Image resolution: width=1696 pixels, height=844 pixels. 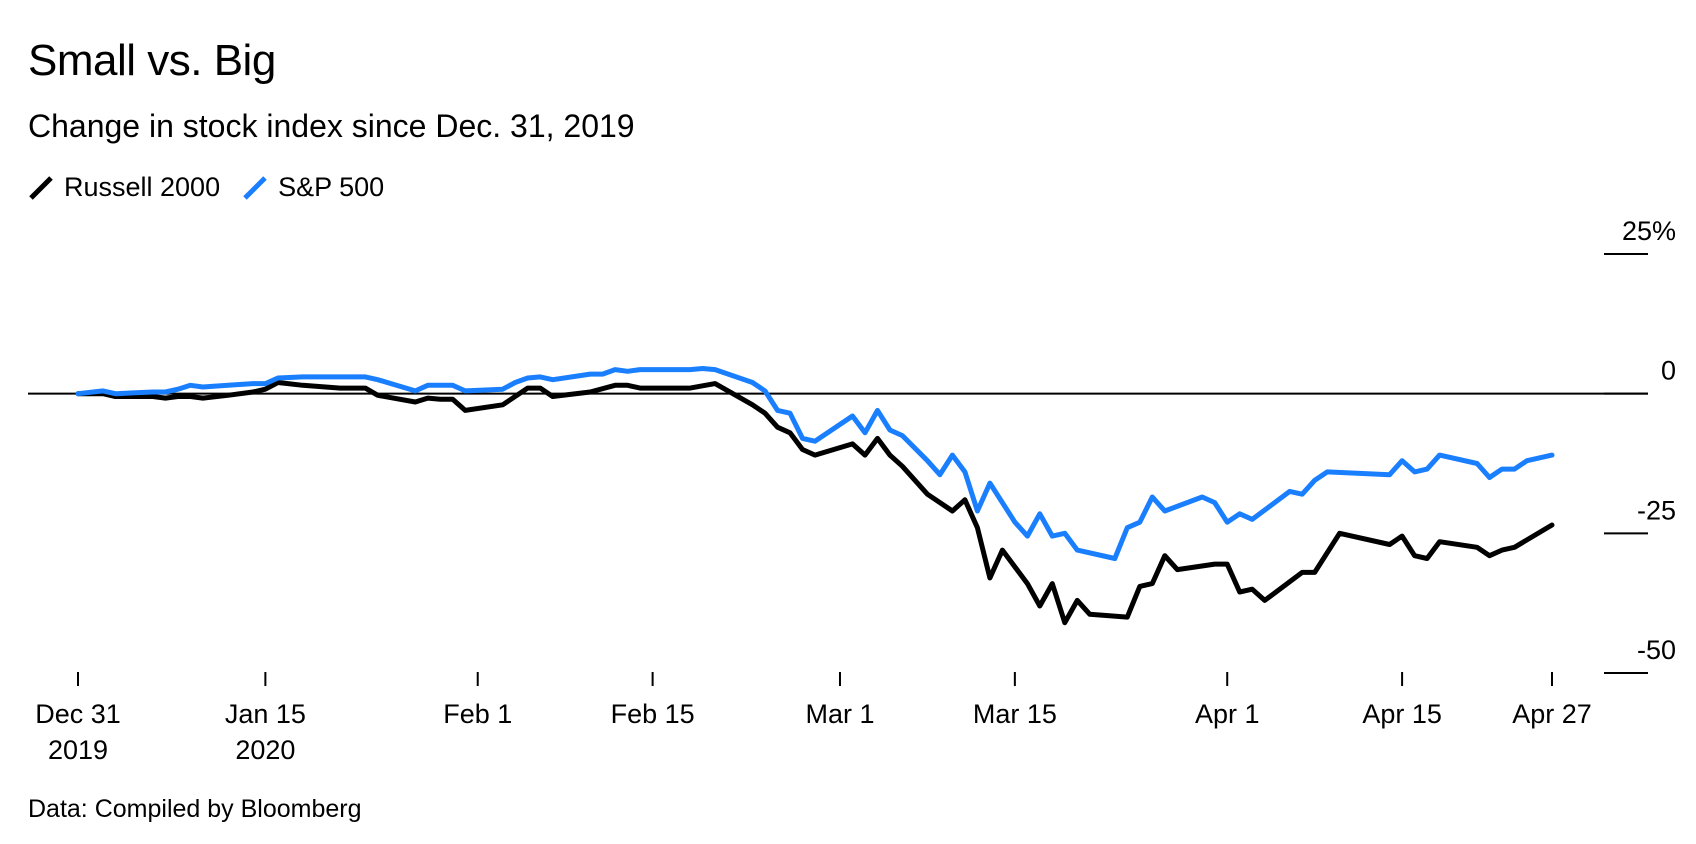 I want to click on legend-label-russell-2000: Russell 2000, so click(x=142, y=187).